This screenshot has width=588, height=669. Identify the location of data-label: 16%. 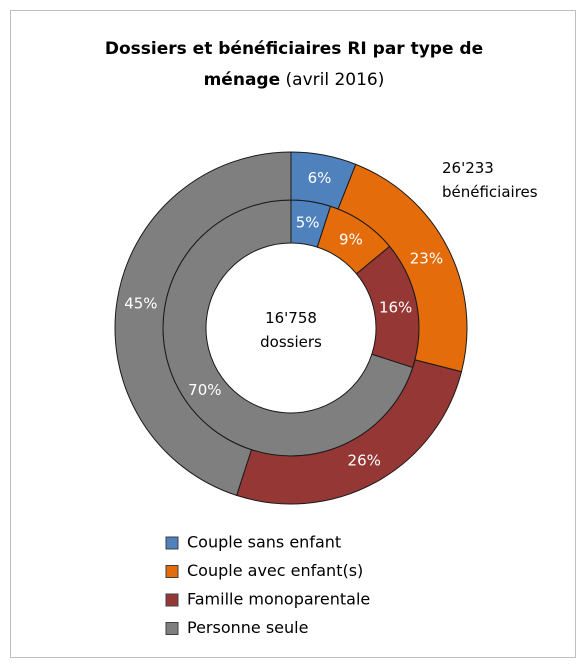
(395, 308).